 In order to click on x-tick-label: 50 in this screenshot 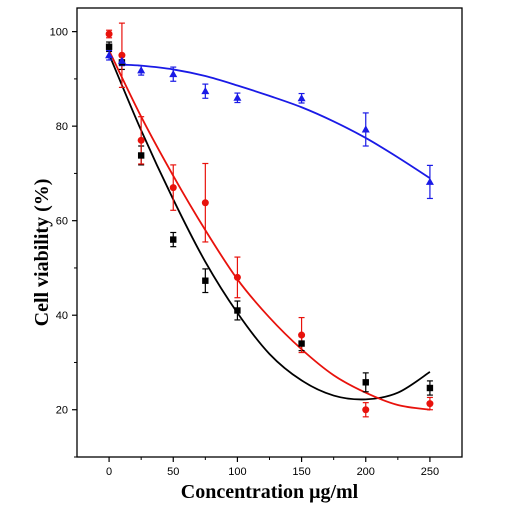, I will do `click(173, 472)`.